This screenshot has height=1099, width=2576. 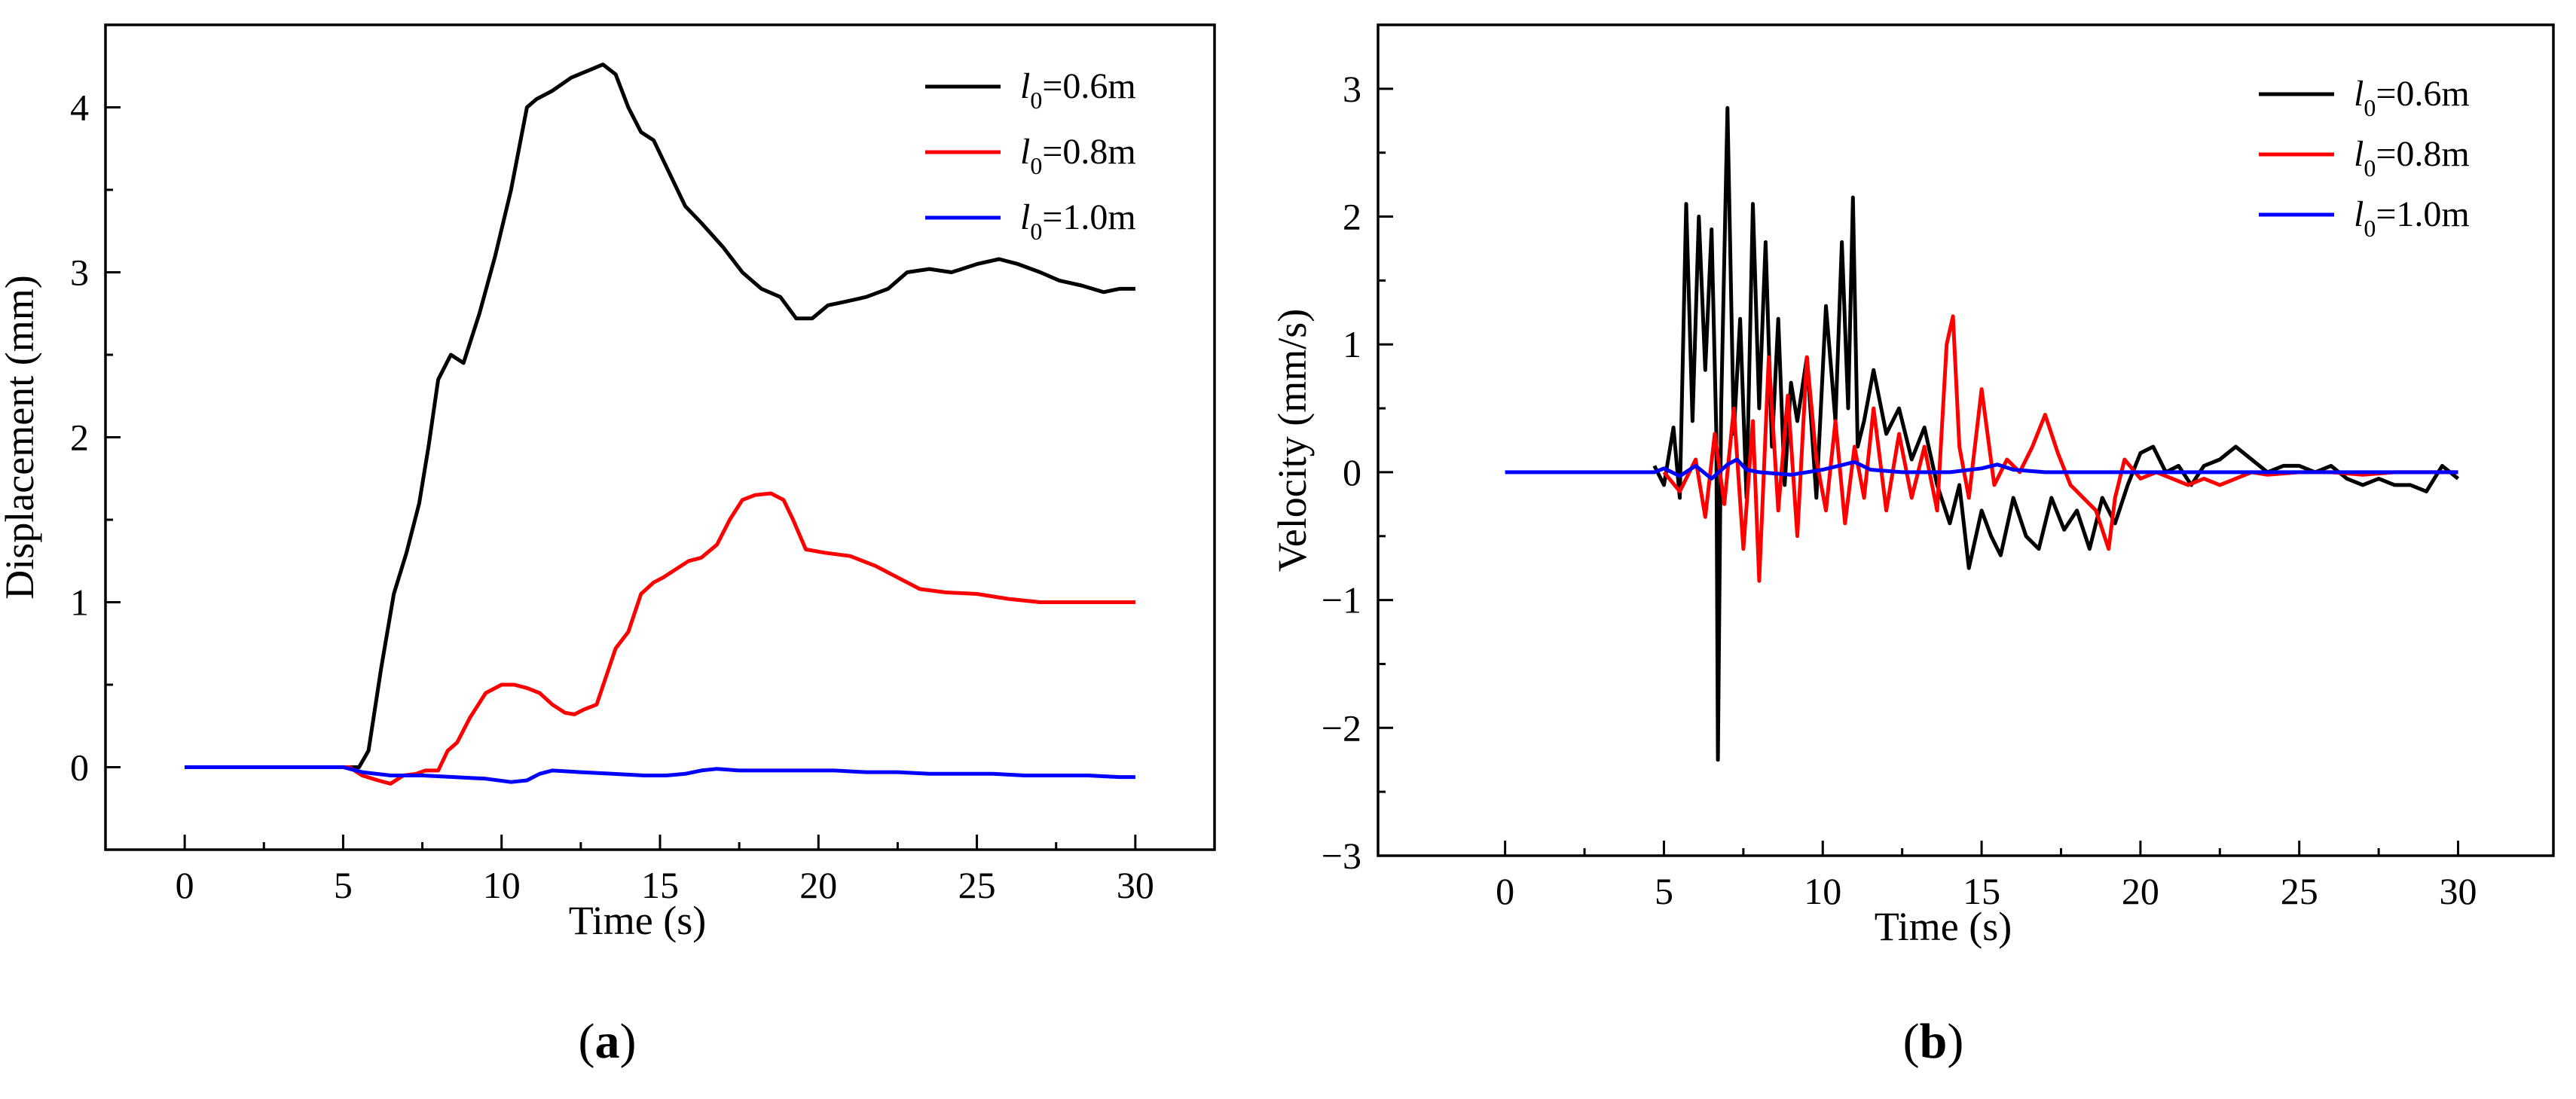 I want to click on y-tick-label: −2, so click(x=1341, y=728).